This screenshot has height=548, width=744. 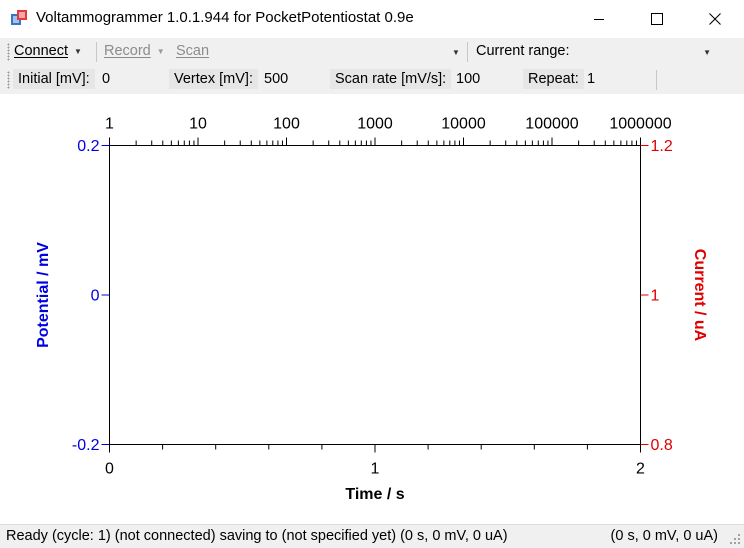 What do you see at coordinates (468, 79) in the screenshot?
I see `scan-rate-input: 100` at bounding box center [468, 79].